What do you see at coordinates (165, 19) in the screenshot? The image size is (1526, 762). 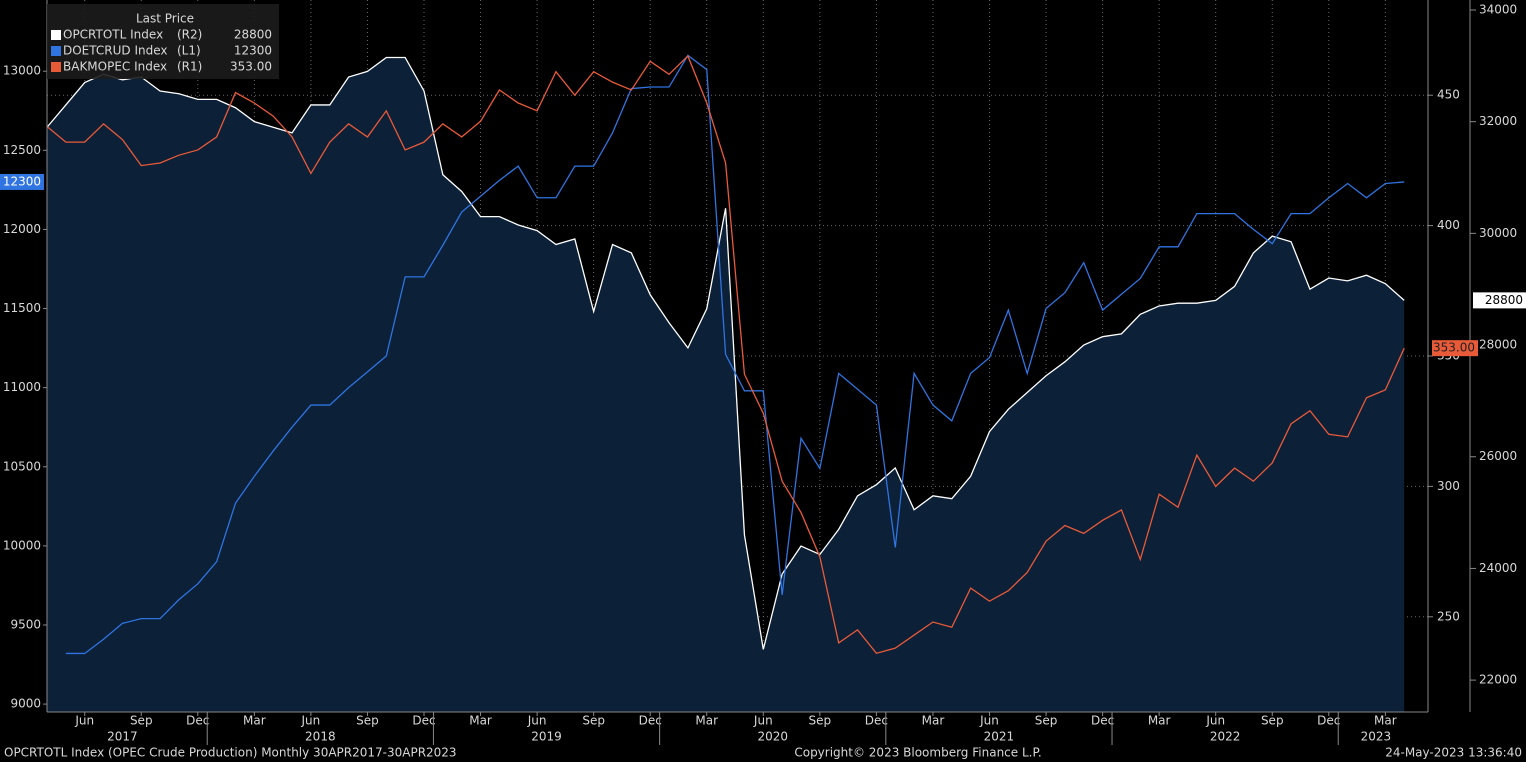 I see `legend-title: Last Price` at bounding box center [165, 19].